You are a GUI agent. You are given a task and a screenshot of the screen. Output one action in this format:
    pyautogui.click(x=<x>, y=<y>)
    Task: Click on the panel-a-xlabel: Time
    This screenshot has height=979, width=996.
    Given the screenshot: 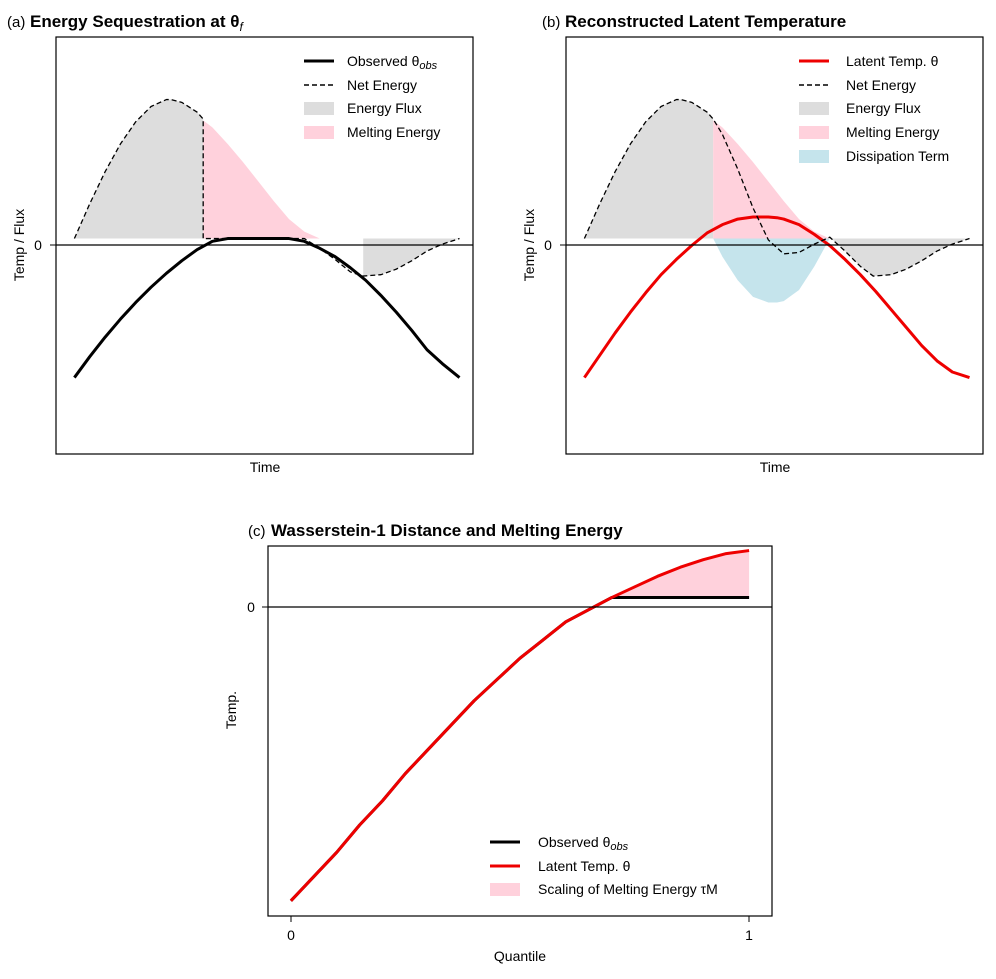 What is the action you would take?
    pyautogui.click(x=265, y=467)
    